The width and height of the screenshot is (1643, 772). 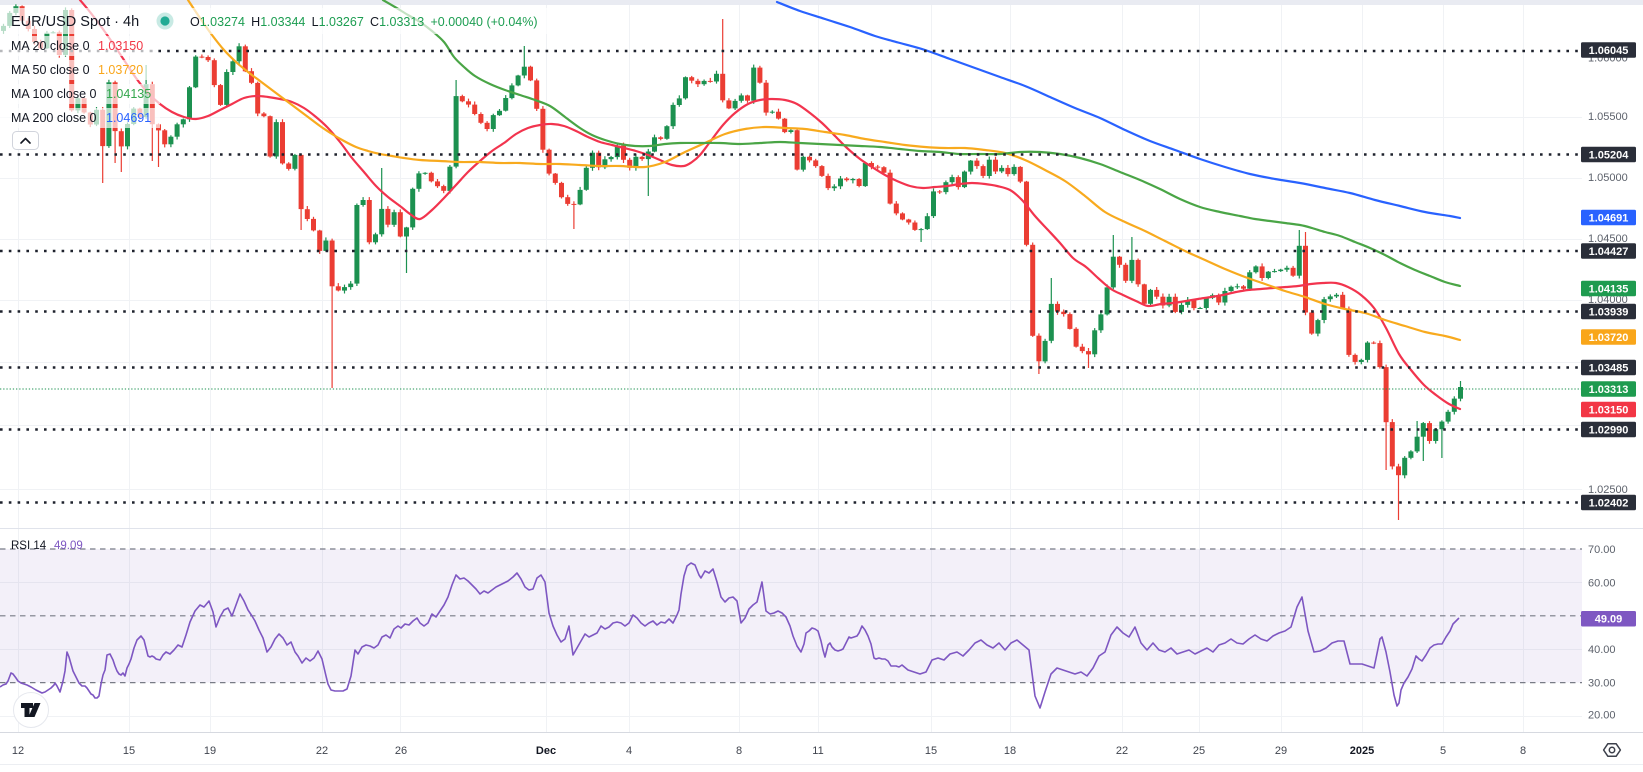 What do you see at coordinates (1609, 368) in the screenshot?
I see `svg-text: 1.03485` at bounding box center [1609, 368].